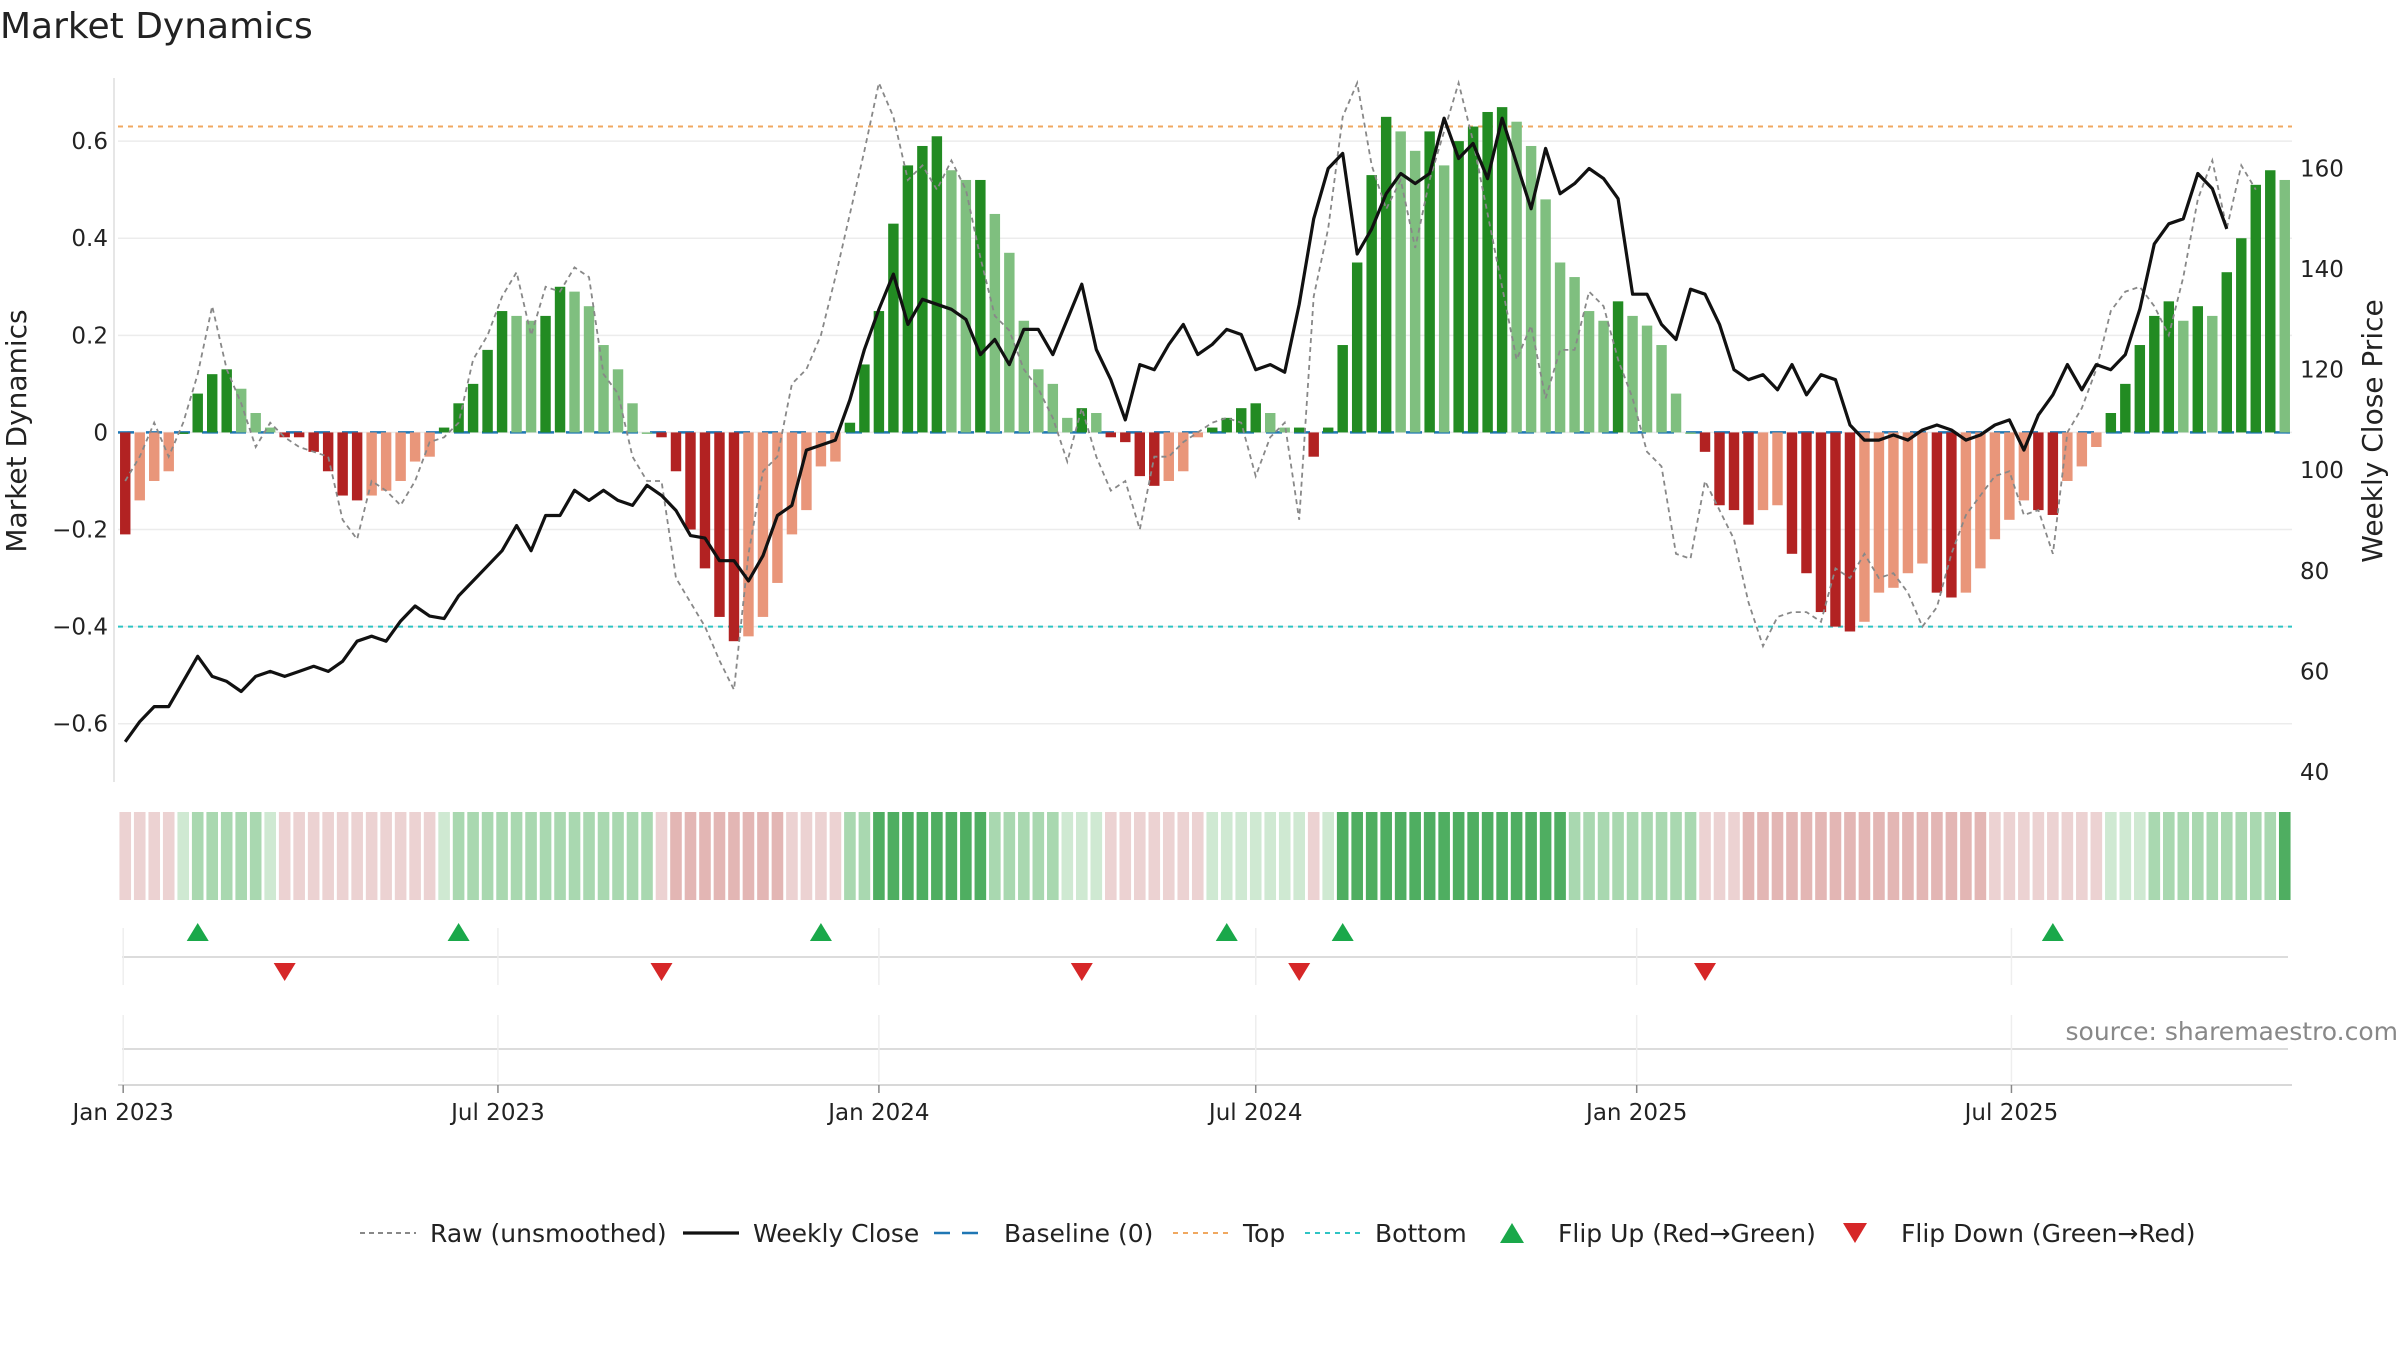 The height and width of the screenshot is (1350, 2400). What do you see at coordinates (1078, 1233) in the screenshot?
I see `legend-label: Baseline (0)` at bounding box center [1078, 1233].